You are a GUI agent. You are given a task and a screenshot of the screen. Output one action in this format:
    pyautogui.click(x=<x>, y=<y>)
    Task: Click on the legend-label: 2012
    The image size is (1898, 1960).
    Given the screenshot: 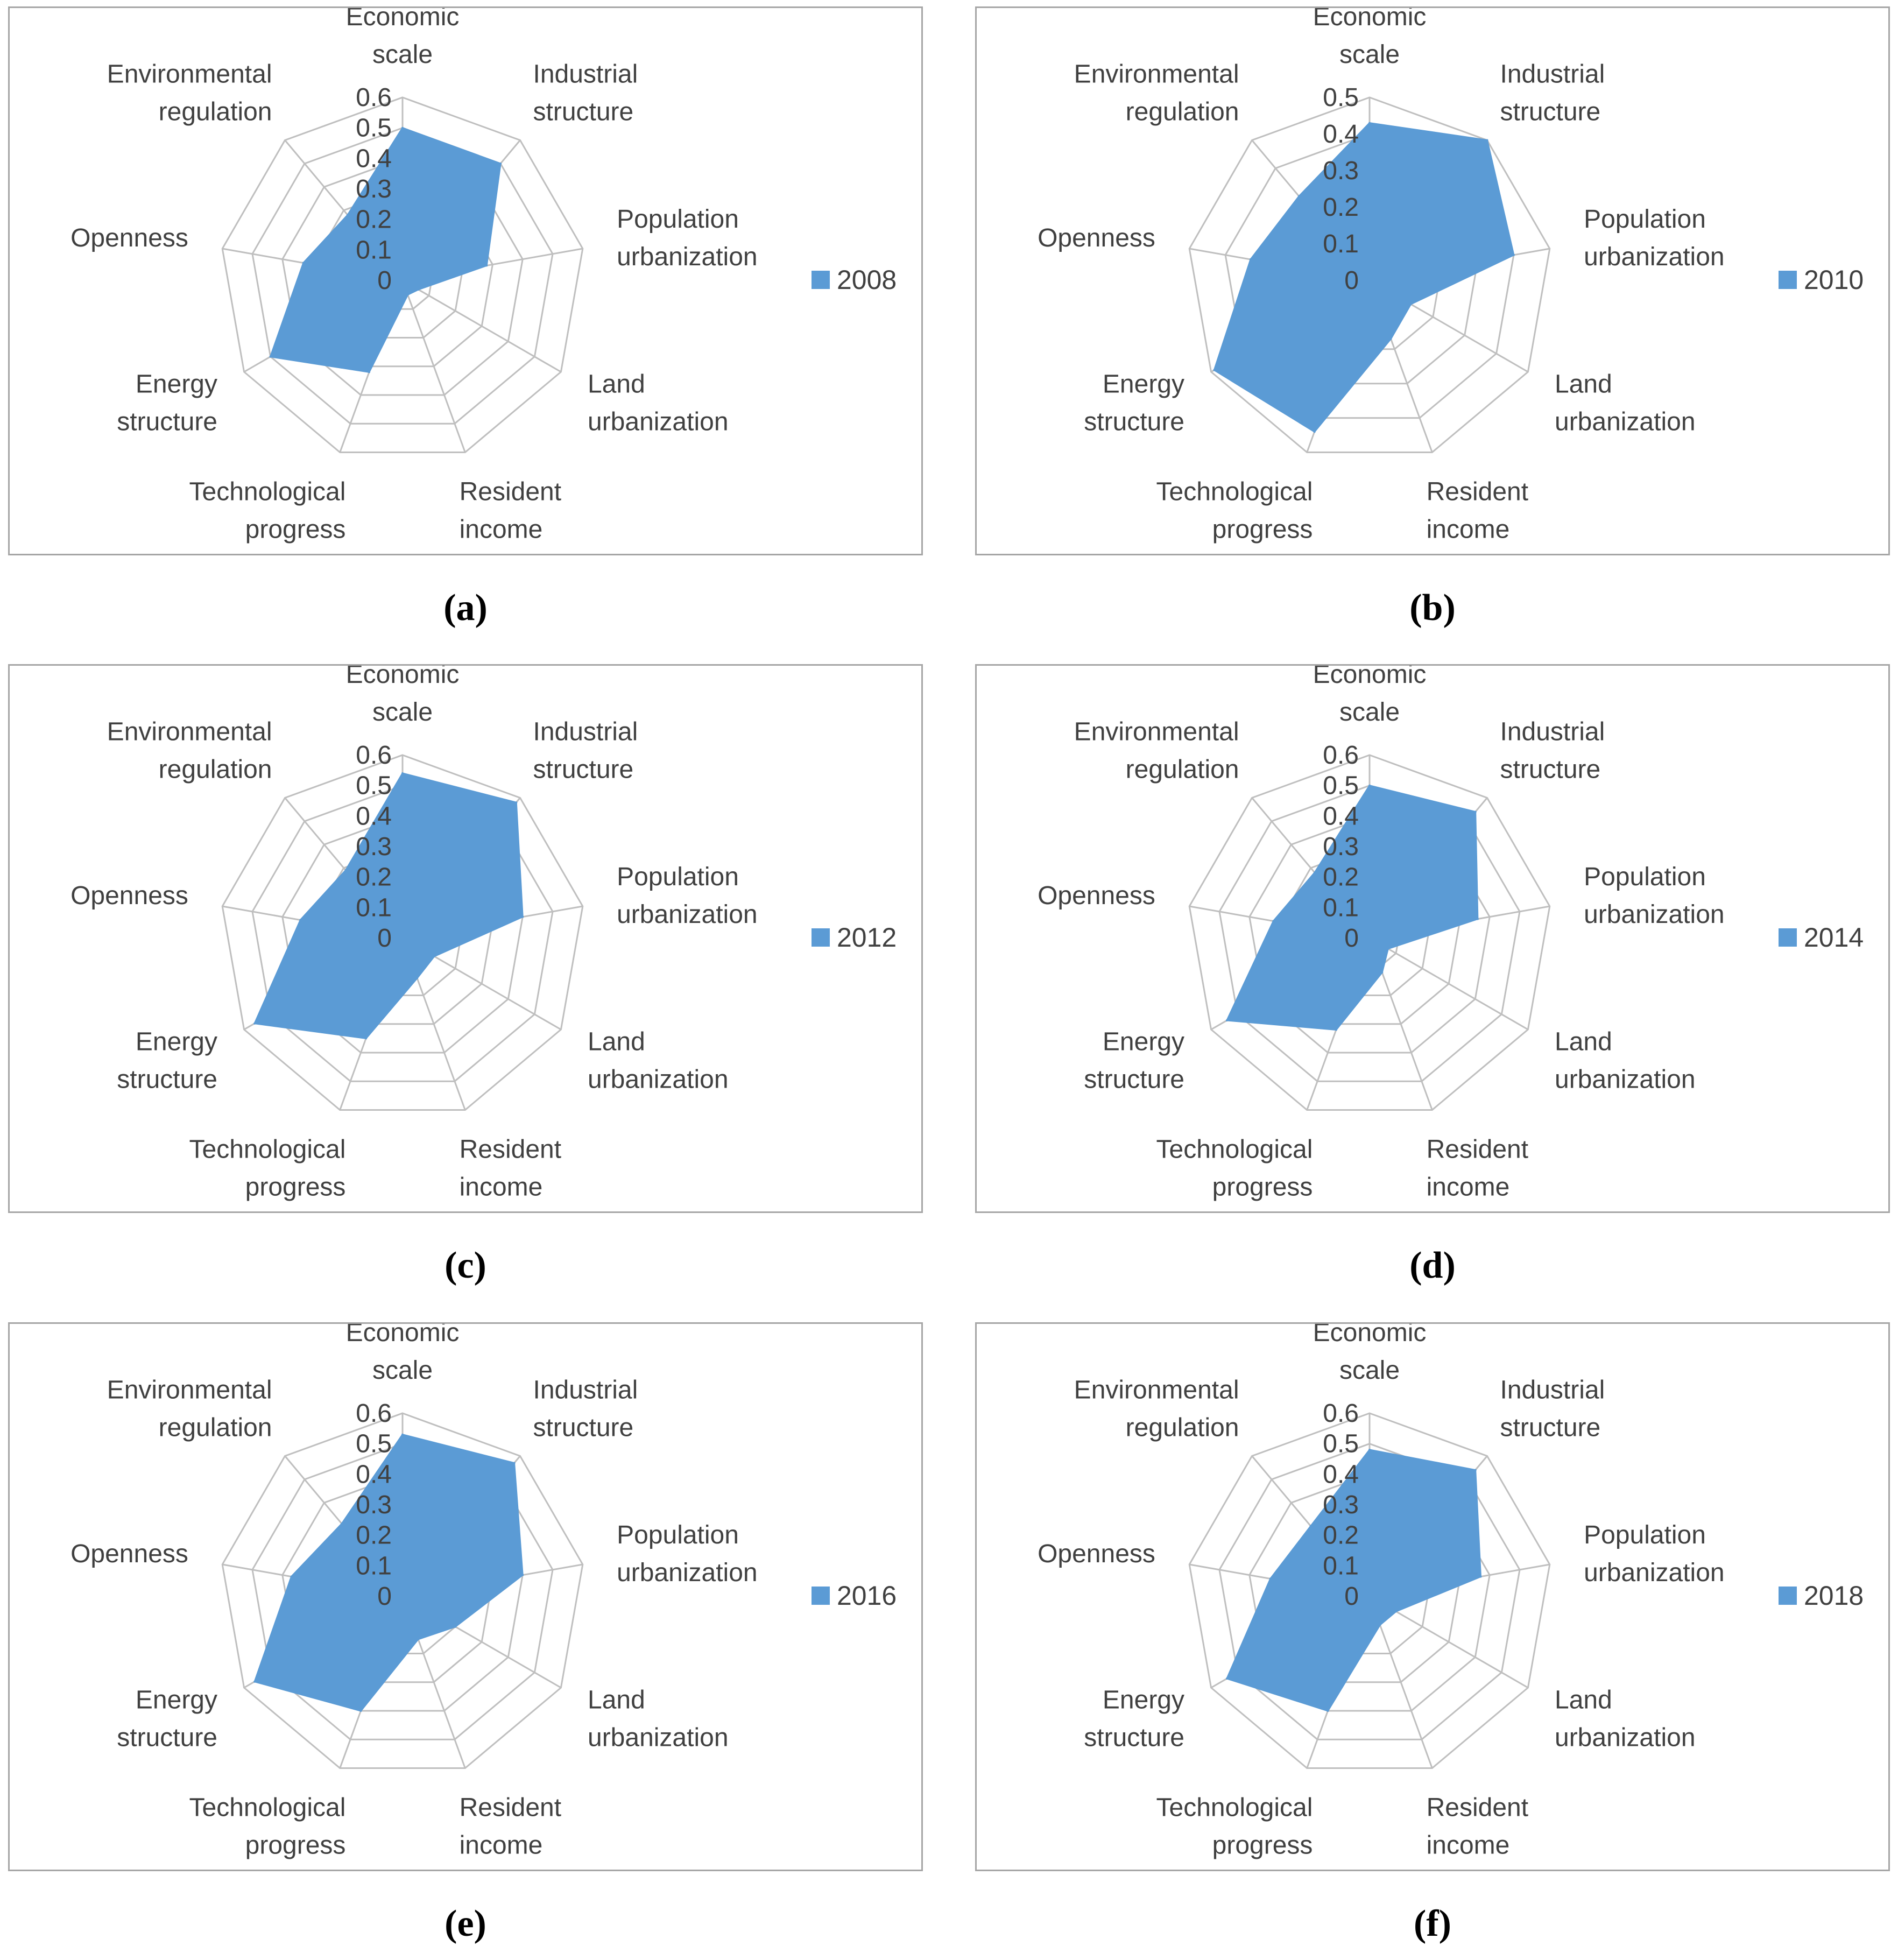 What is the action you would take?
    pyautogui.click(x=867, y=938)
    